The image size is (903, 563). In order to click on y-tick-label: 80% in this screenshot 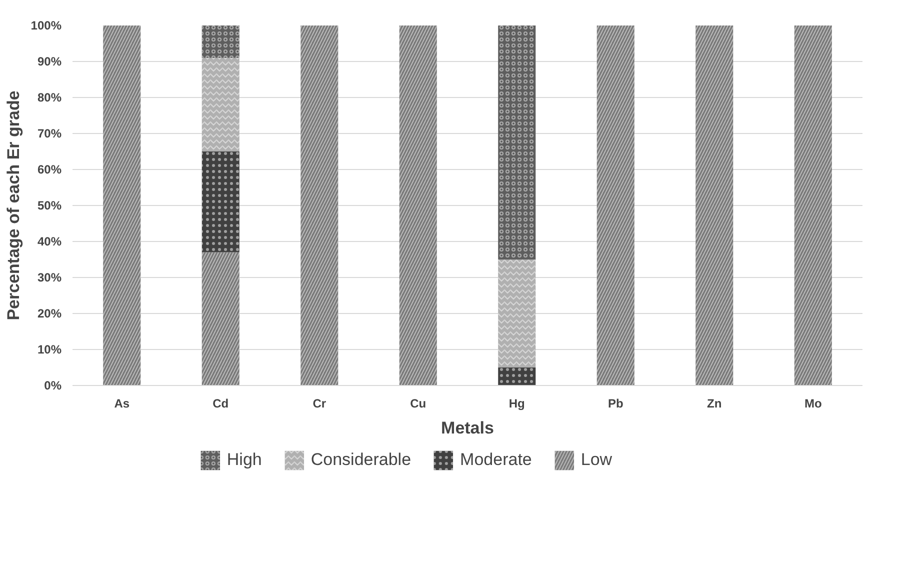, I will do `click(49, 97)`.